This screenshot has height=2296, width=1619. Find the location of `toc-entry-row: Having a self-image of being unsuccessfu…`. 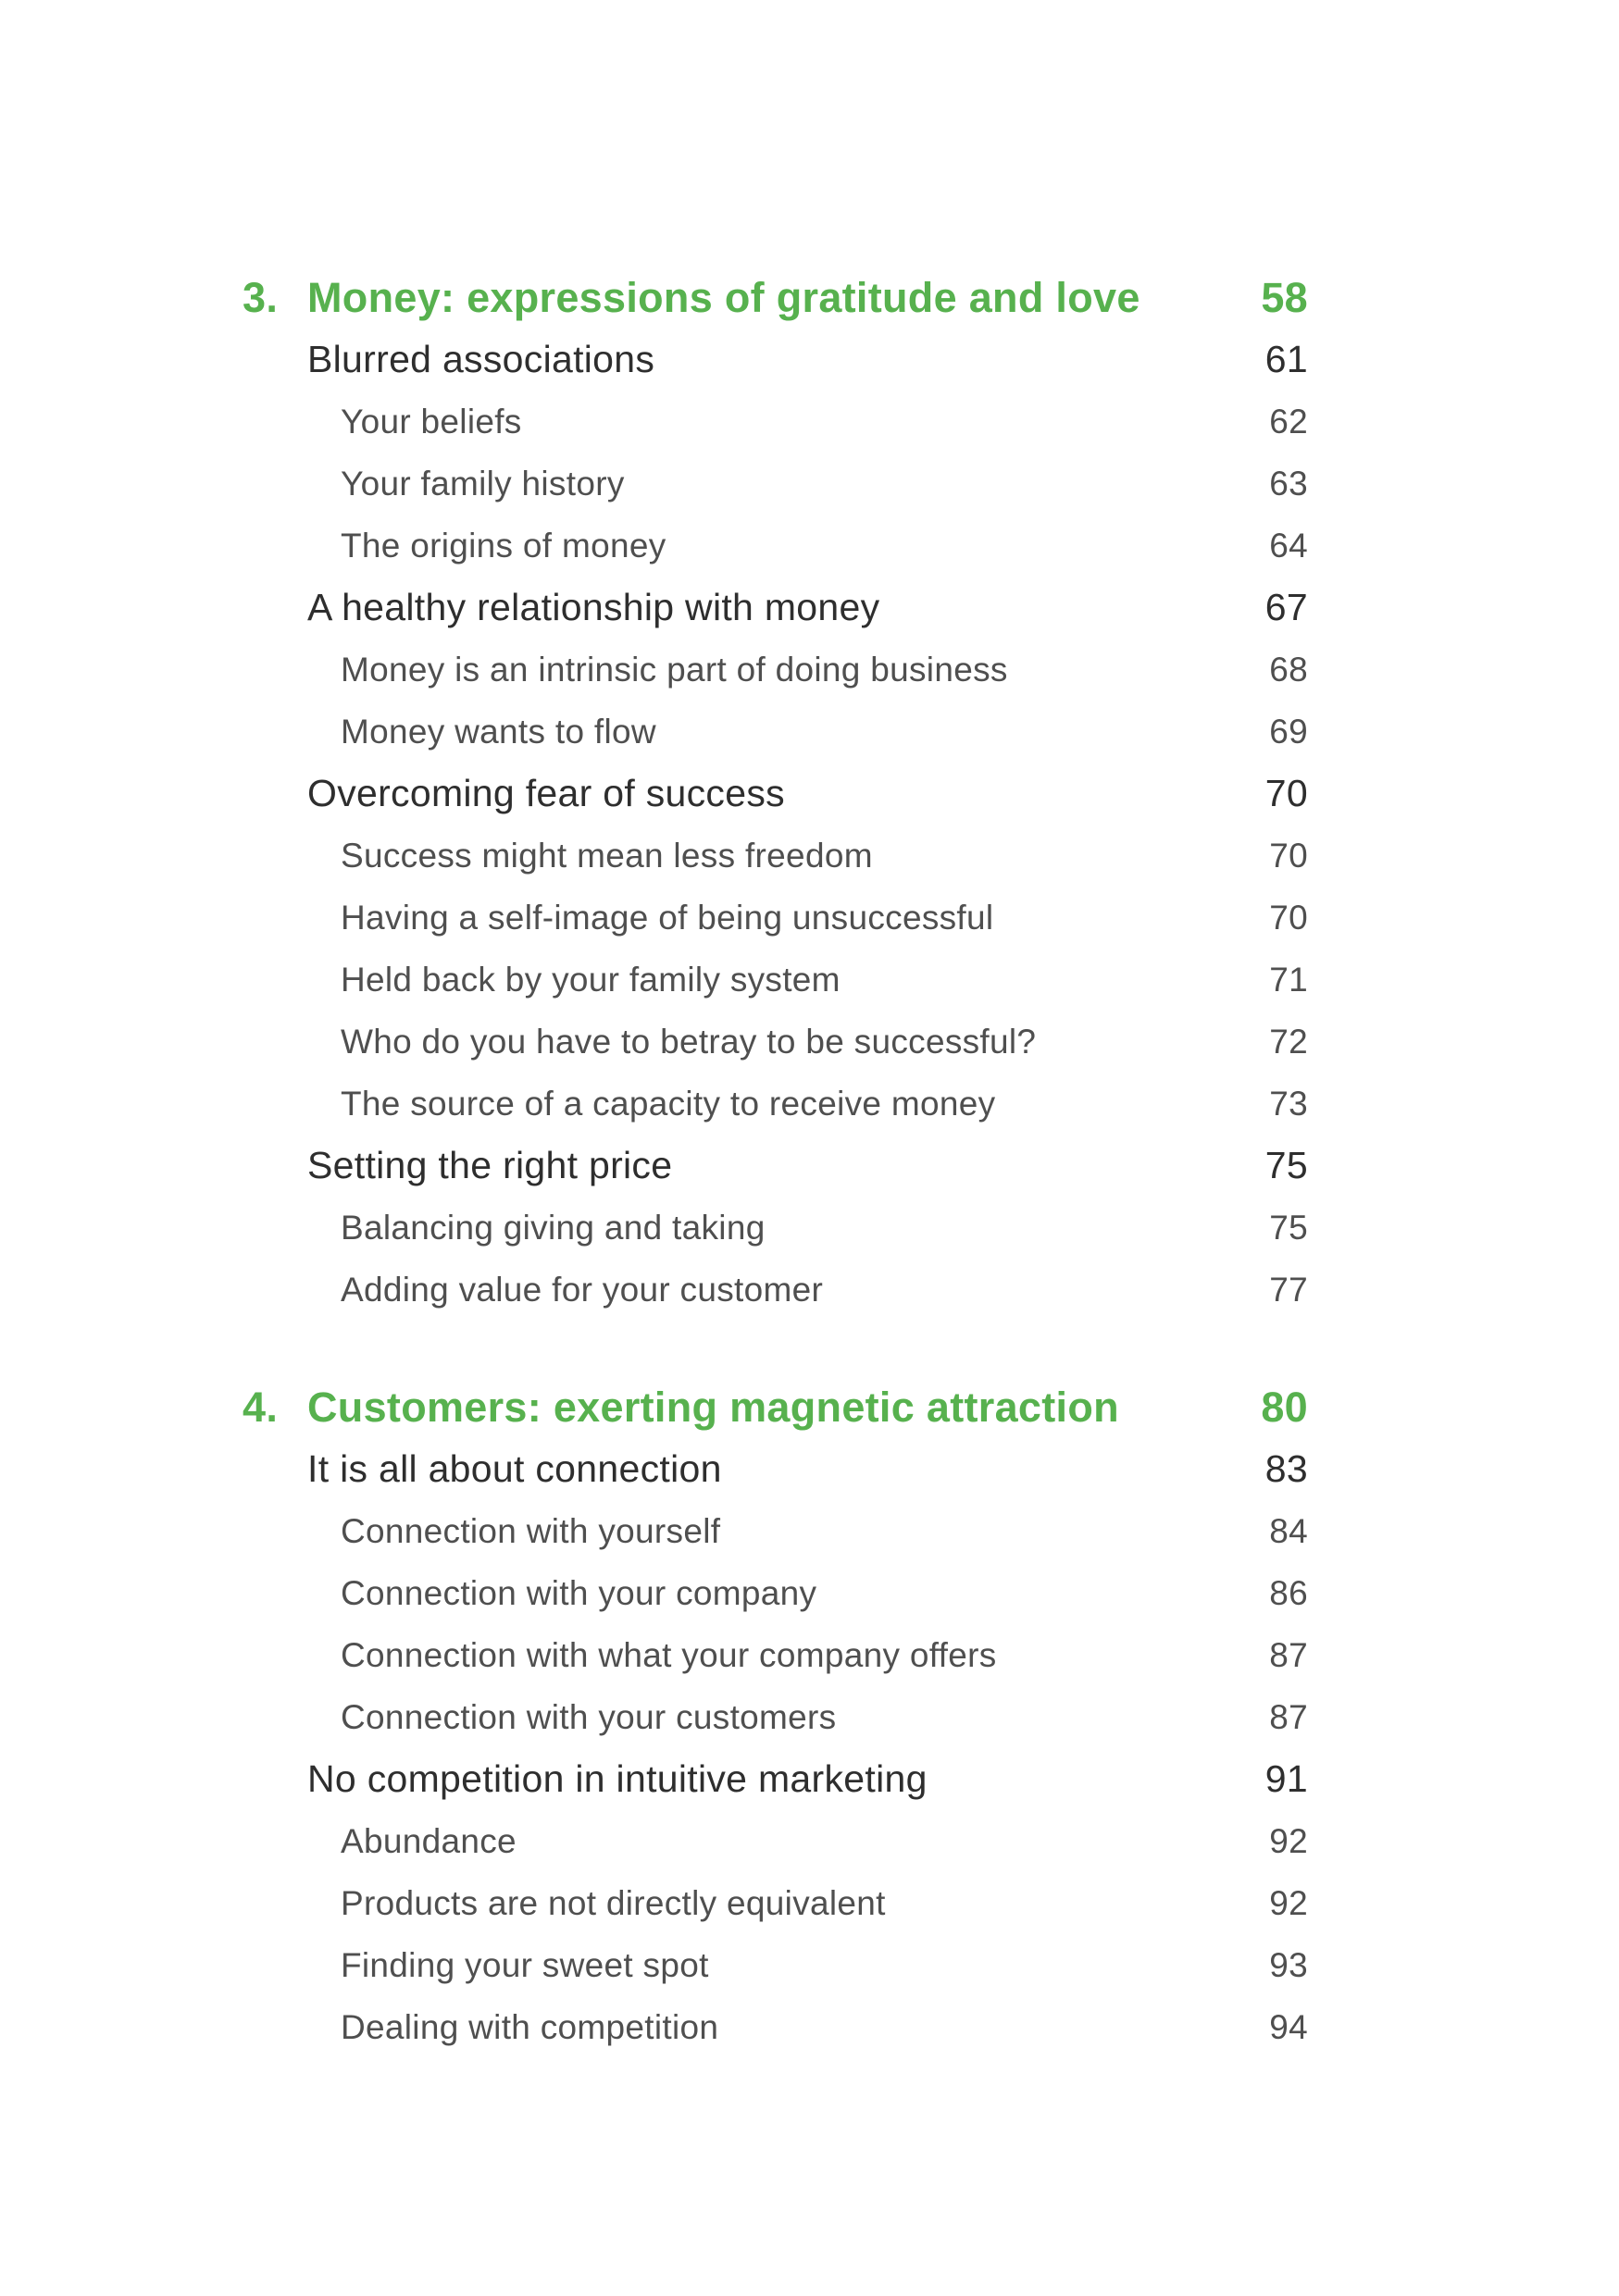

toc-entry-row: Having a self-image of being unsuccessfu… is located at coordinates (775, 918).